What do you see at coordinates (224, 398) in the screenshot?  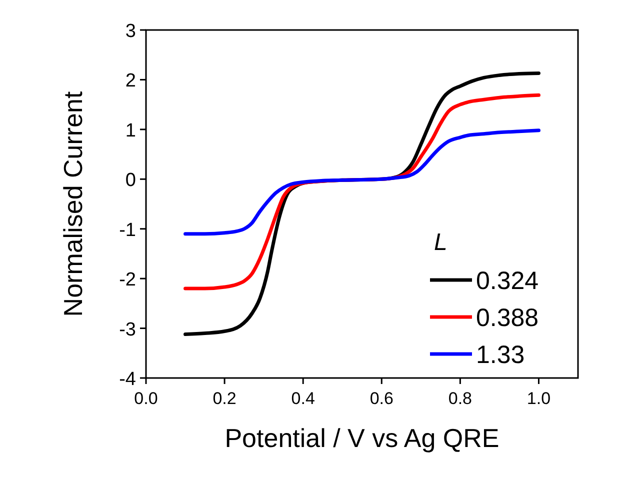 I see `x-tick-label: 0.2` at bounding box center [224, 398].